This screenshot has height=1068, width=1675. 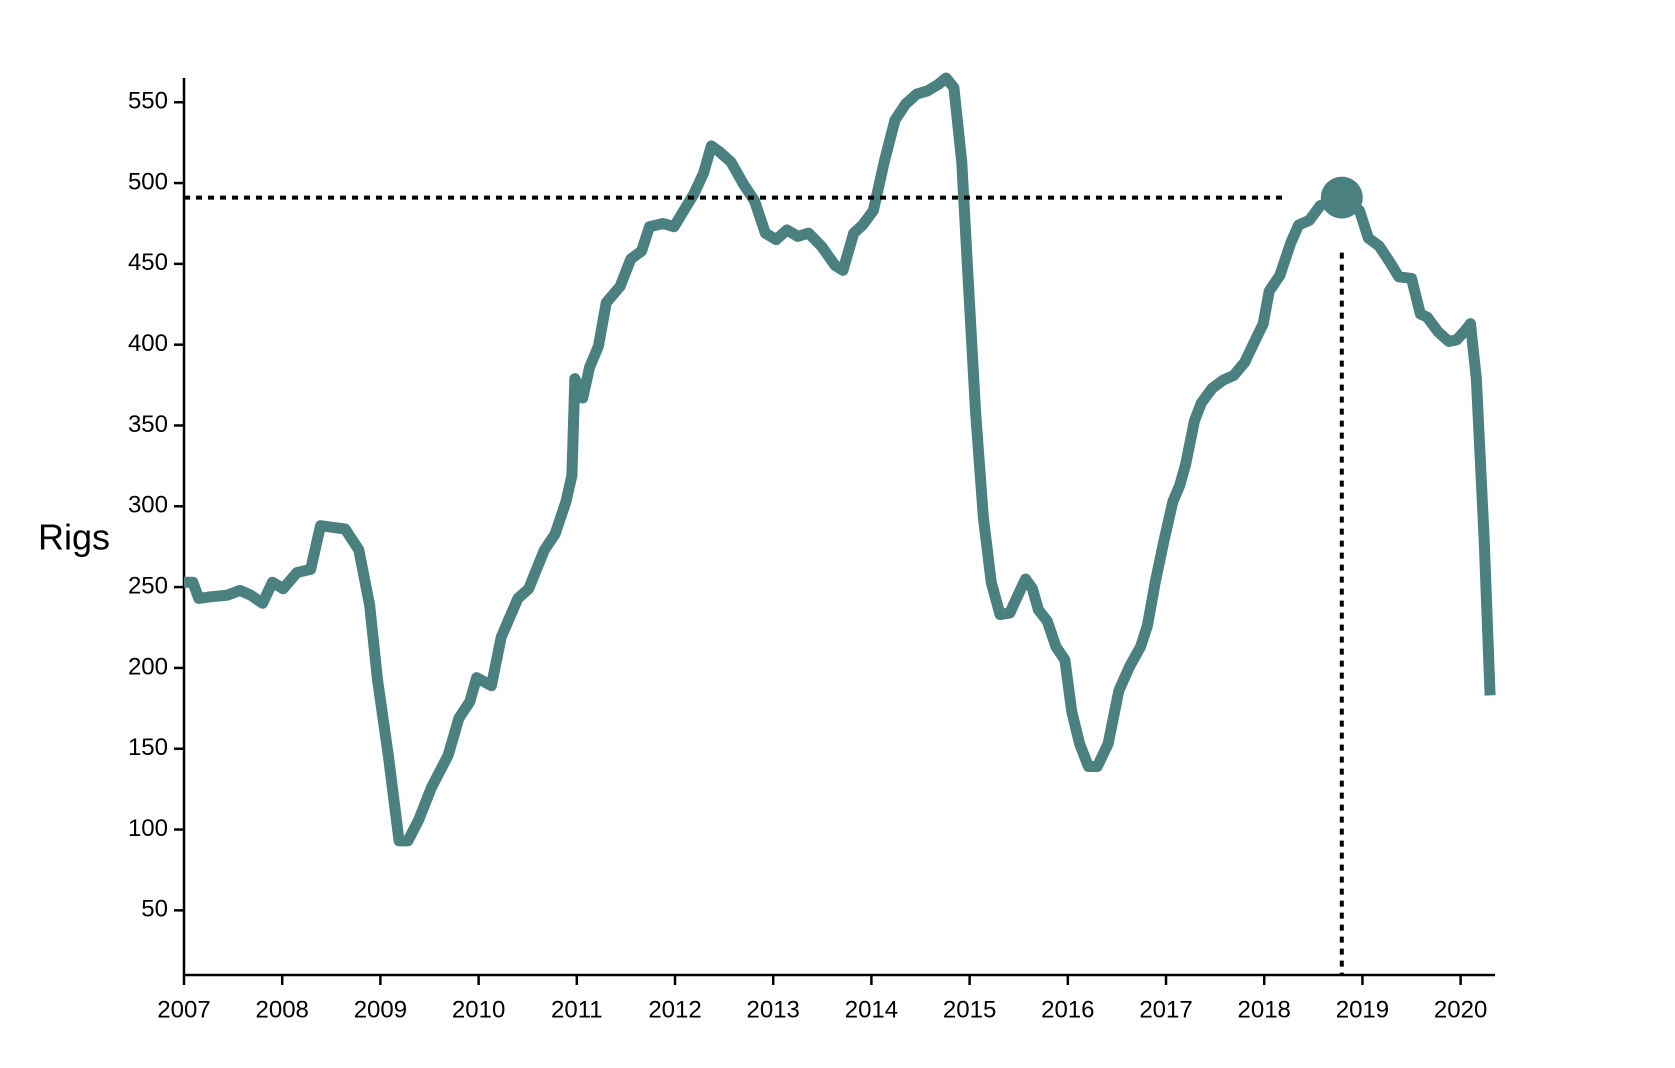 What do you see at coordinates (282, 1009) in the screenshot?
I see `x-tick-label: 2008` at bounding box center [282, 1009].